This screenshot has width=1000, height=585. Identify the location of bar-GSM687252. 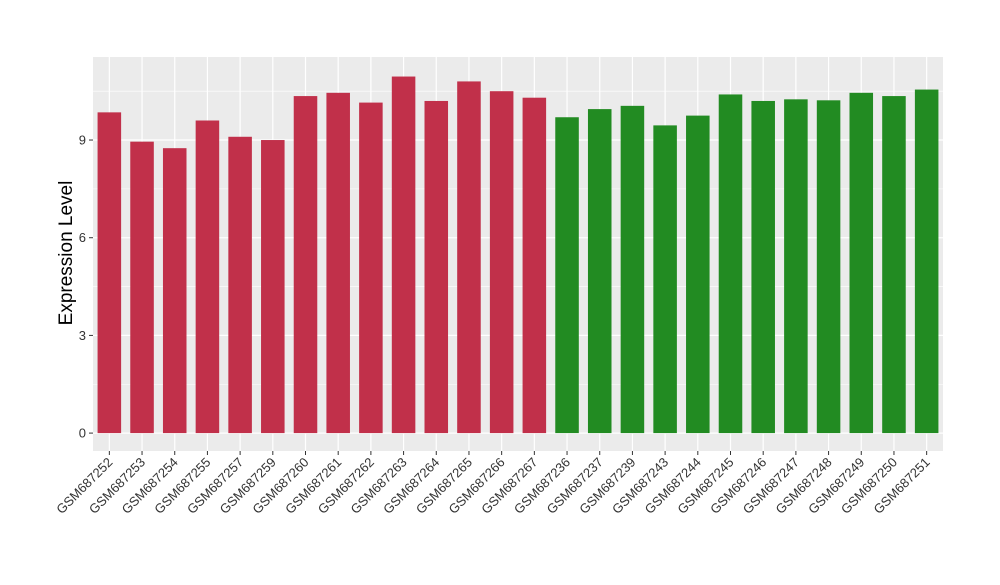
(109, 273).